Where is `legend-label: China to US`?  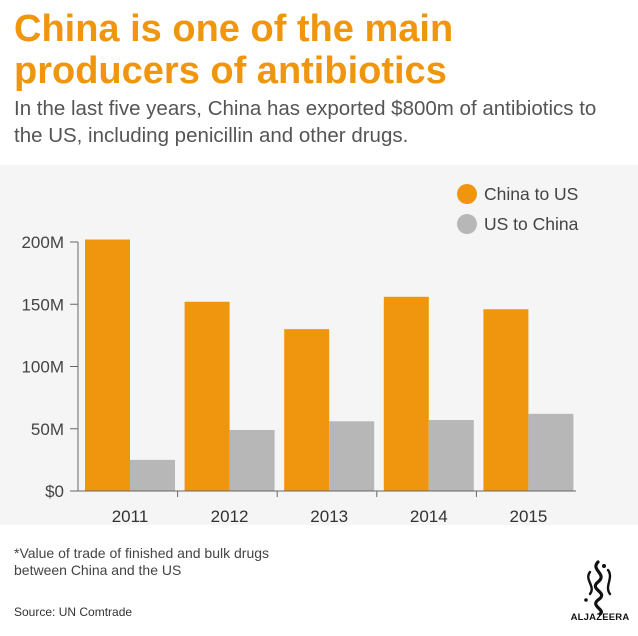
legend-label: China to US is located at coordinates (531, 194).